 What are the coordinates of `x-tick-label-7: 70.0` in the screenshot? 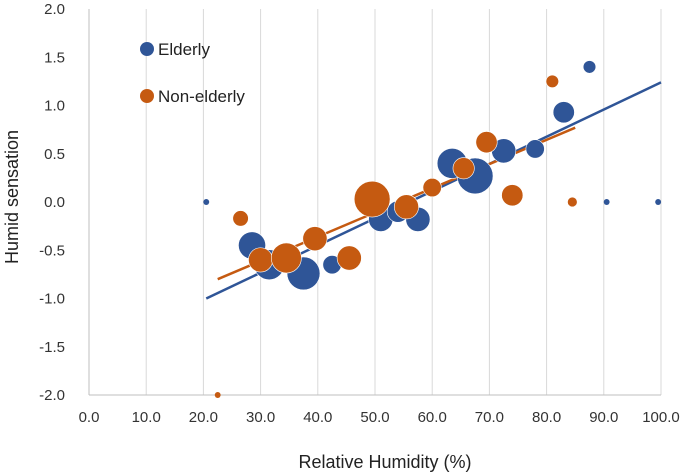 It's located at (489, 417).